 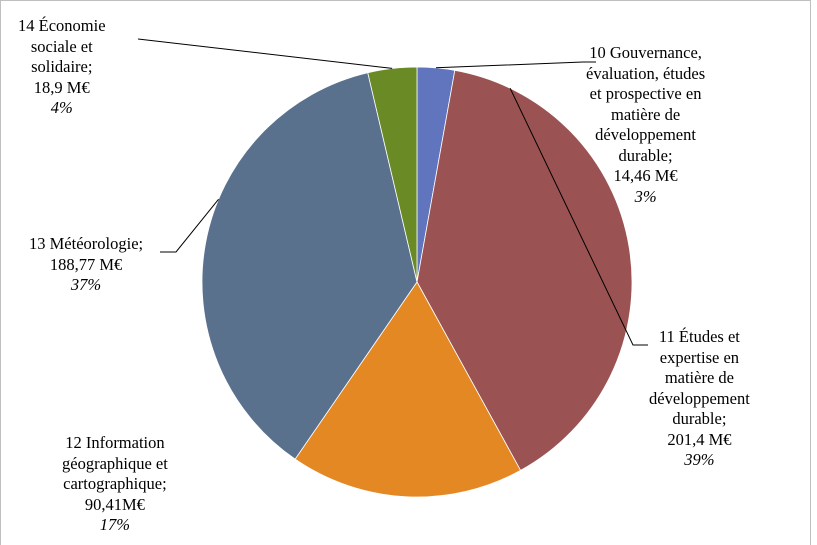 I want to click on slice-percent-10: 3%, so click(x=645, y=196).